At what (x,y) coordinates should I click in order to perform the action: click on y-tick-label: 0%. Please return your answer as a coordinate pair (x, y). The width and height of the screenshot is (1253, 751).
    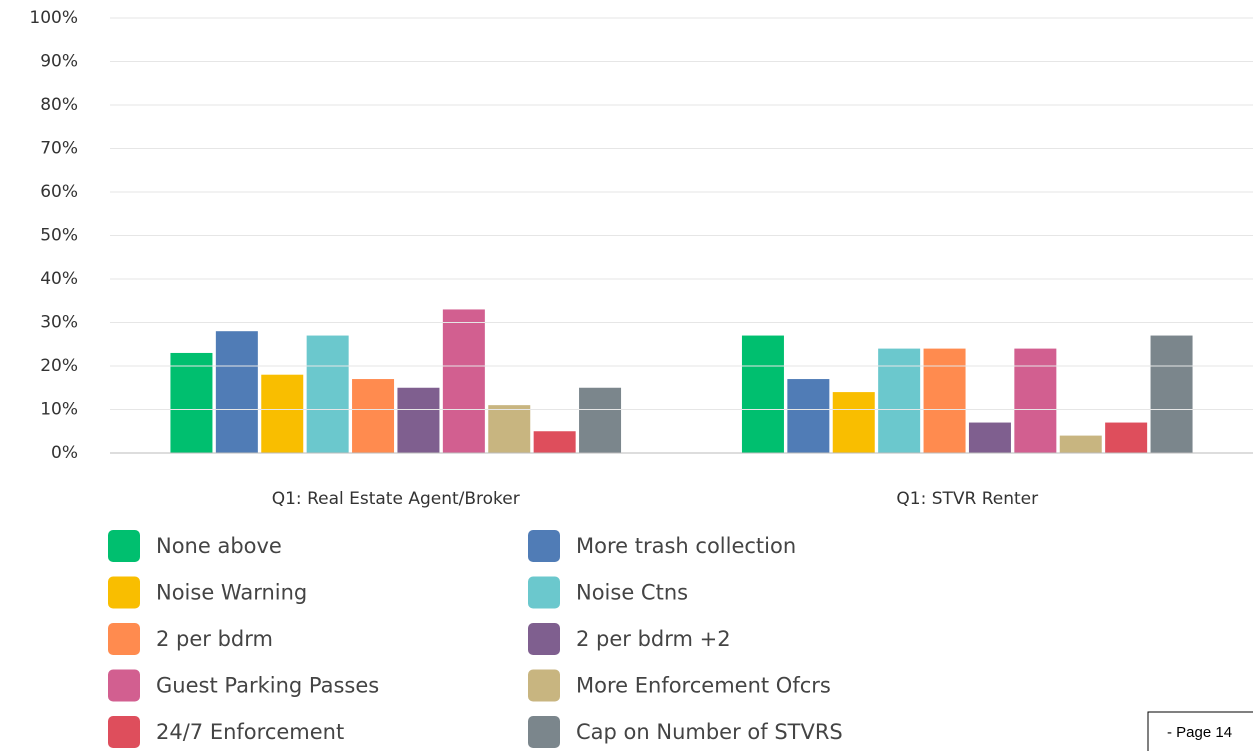
    Looking at the image, I should click on (64, 453).